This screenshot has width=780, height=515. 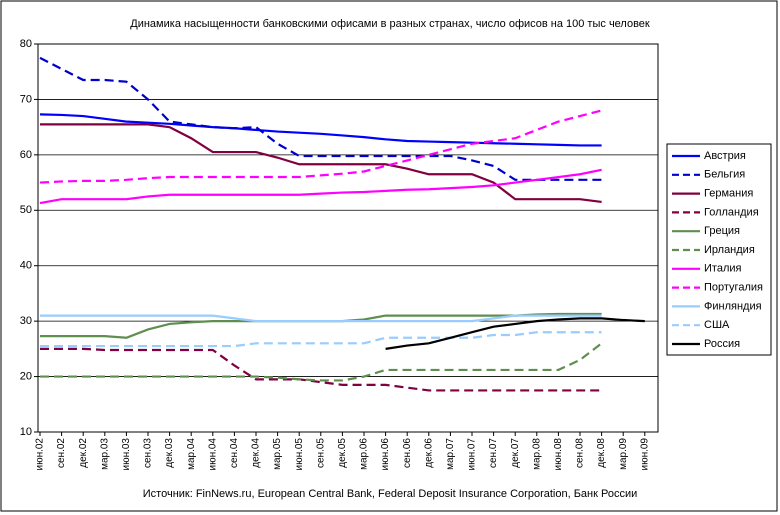 What do you see at coordinates (26, 376) in the screenshot?
I see `y-tick-label: 20` at bounding box center [26, 376].